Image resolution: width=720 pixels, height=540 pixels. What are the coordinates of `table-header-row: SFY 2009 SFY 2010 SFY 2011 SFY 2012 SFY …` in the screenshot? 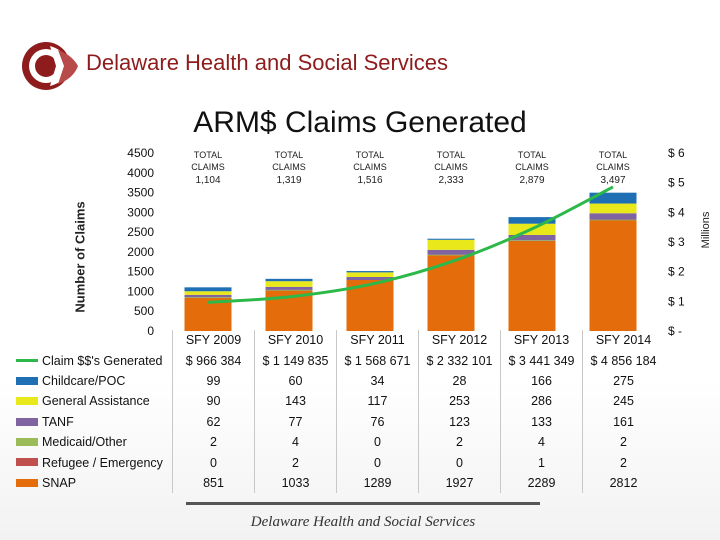 It's located at (351, 340).